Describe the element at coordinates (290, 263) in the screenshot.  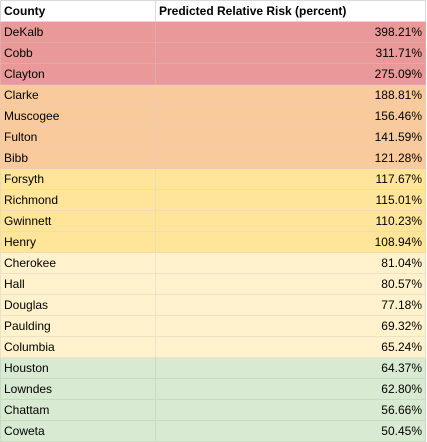
I see `risk-cell: 81.04%` at that location.